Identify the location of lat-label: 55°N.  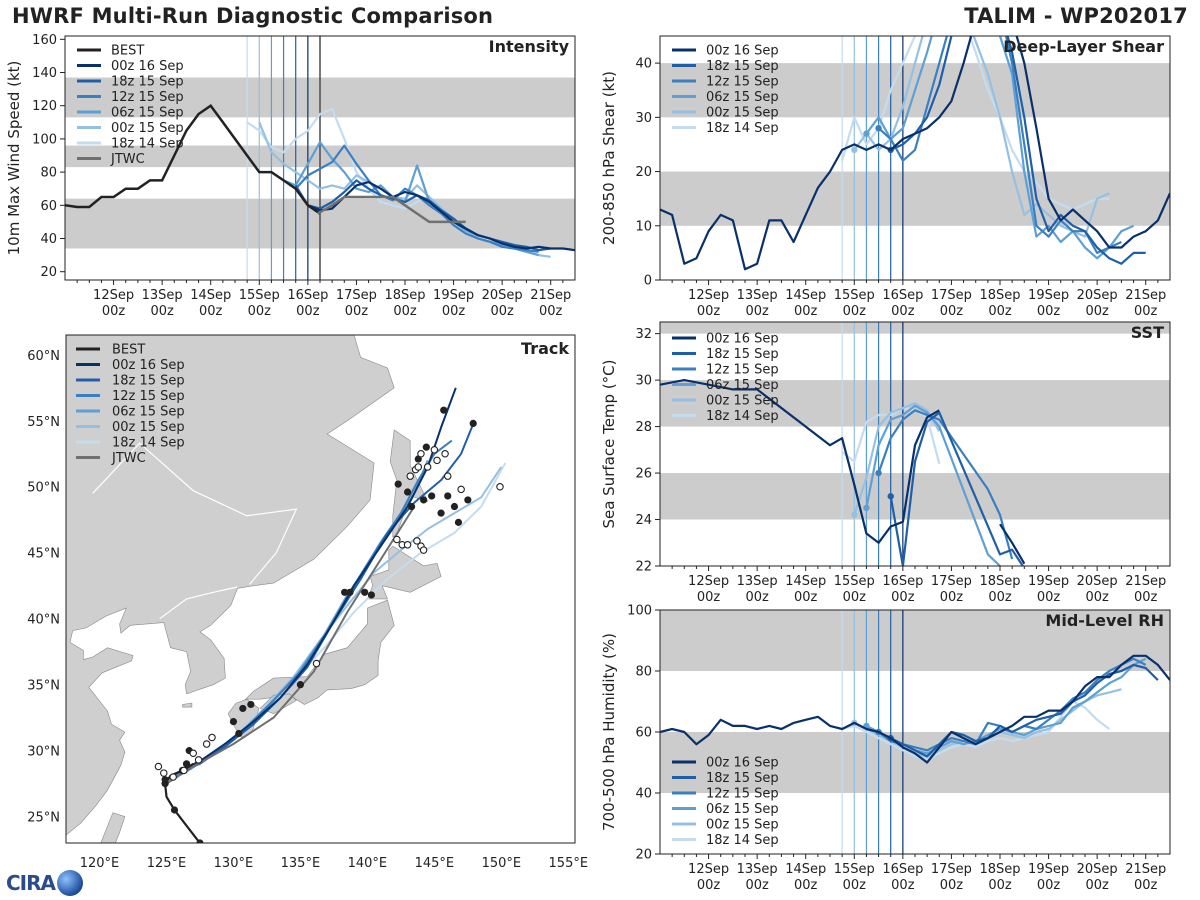
(43, 422).